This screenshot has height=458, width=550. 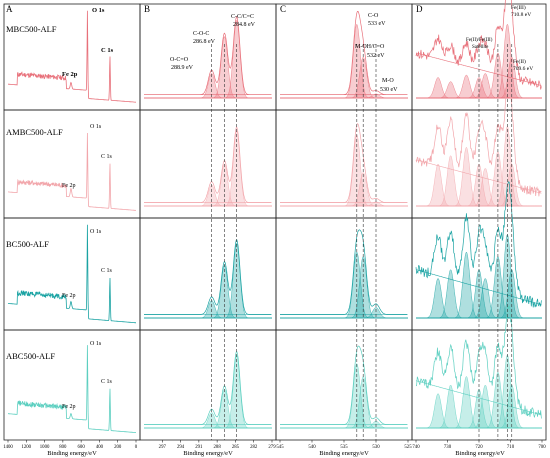 I want to click on x-tick-label: 530, so click(x=376, y=447).